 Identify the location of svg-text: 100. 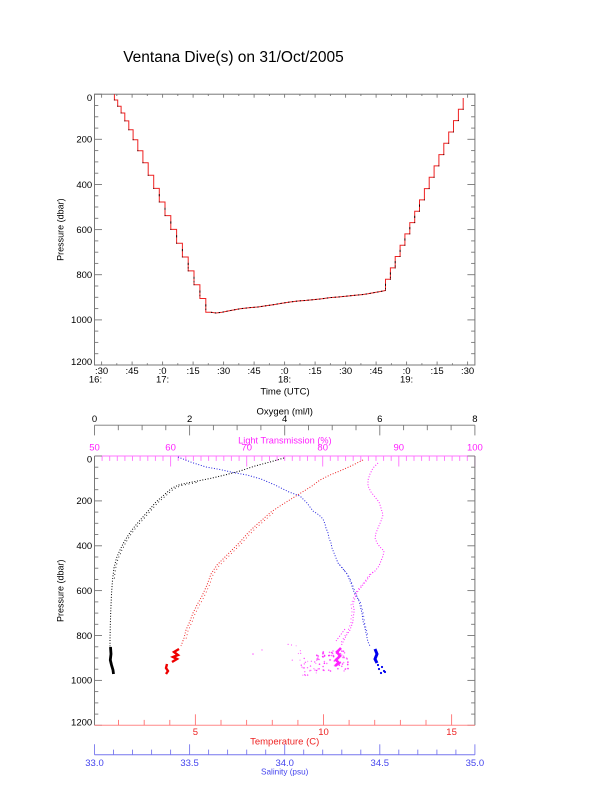
(475, 448).